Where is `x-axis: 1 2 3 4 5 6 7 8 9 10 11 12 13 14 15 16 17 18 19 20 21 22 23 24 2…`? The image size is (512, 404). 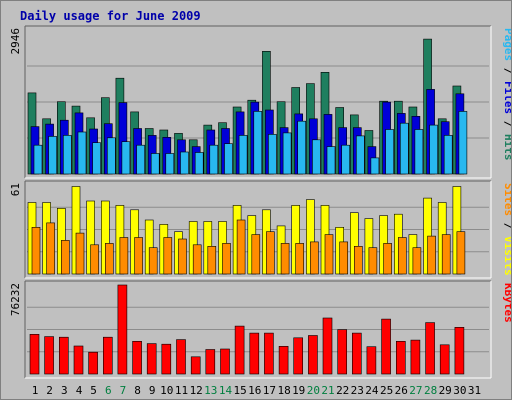
x-axis: 1 2 3 4 5 6 7 8 9 10 11 12 13 14 15 16 17 18 19 20 21 22 23 24 2… is located at coordinates (256, 390).